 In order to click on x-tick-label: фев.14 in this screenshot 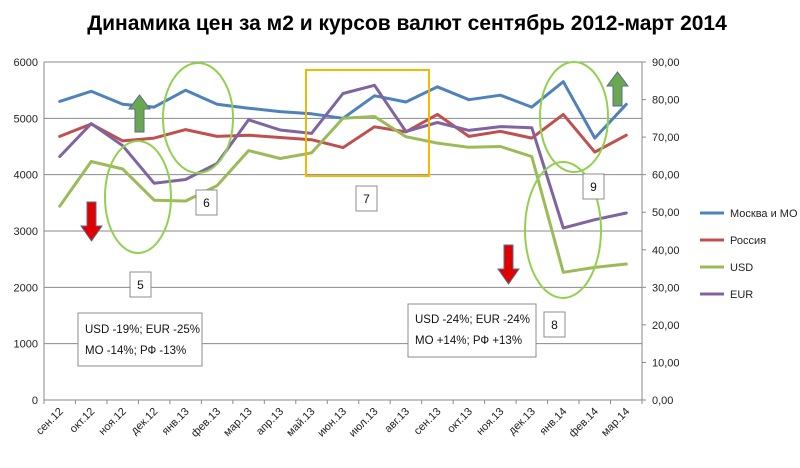, I will do `click(584, 423)`.